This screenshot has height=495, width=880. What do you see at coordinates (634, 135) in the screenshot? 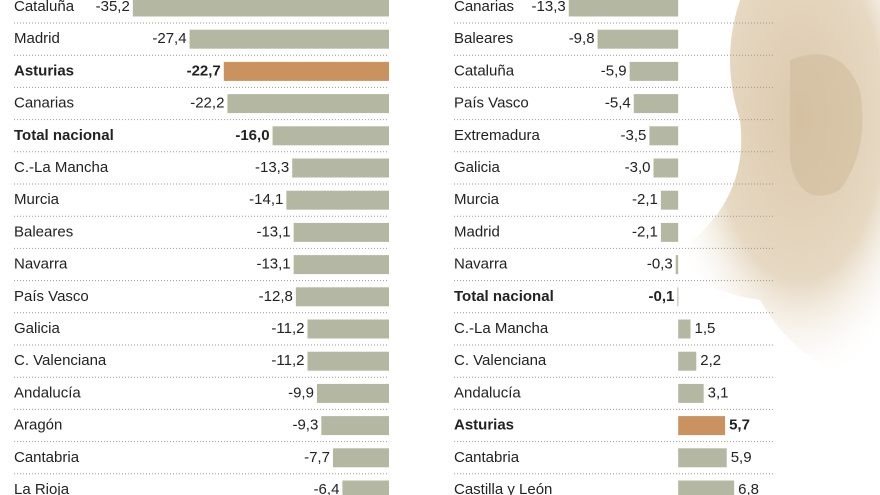
I see `value-label: -3,5` at bounding box center [634, 135].